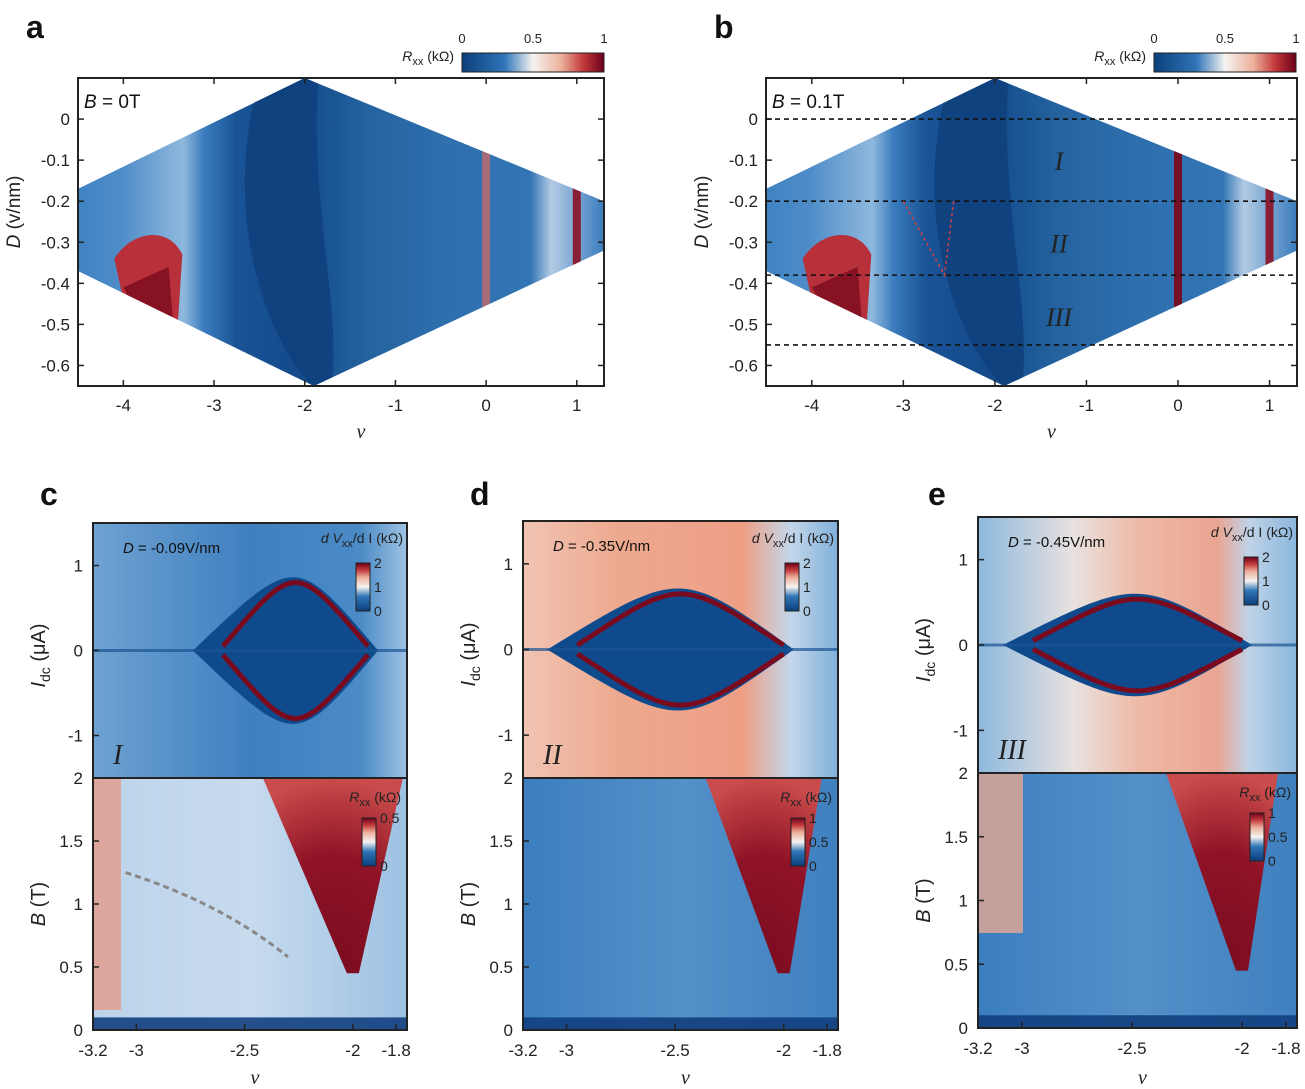  What do you see at coordinates (811, 405) in the screenshot?
I see `x-tick-label: -4` at bounding box center [811, 405].